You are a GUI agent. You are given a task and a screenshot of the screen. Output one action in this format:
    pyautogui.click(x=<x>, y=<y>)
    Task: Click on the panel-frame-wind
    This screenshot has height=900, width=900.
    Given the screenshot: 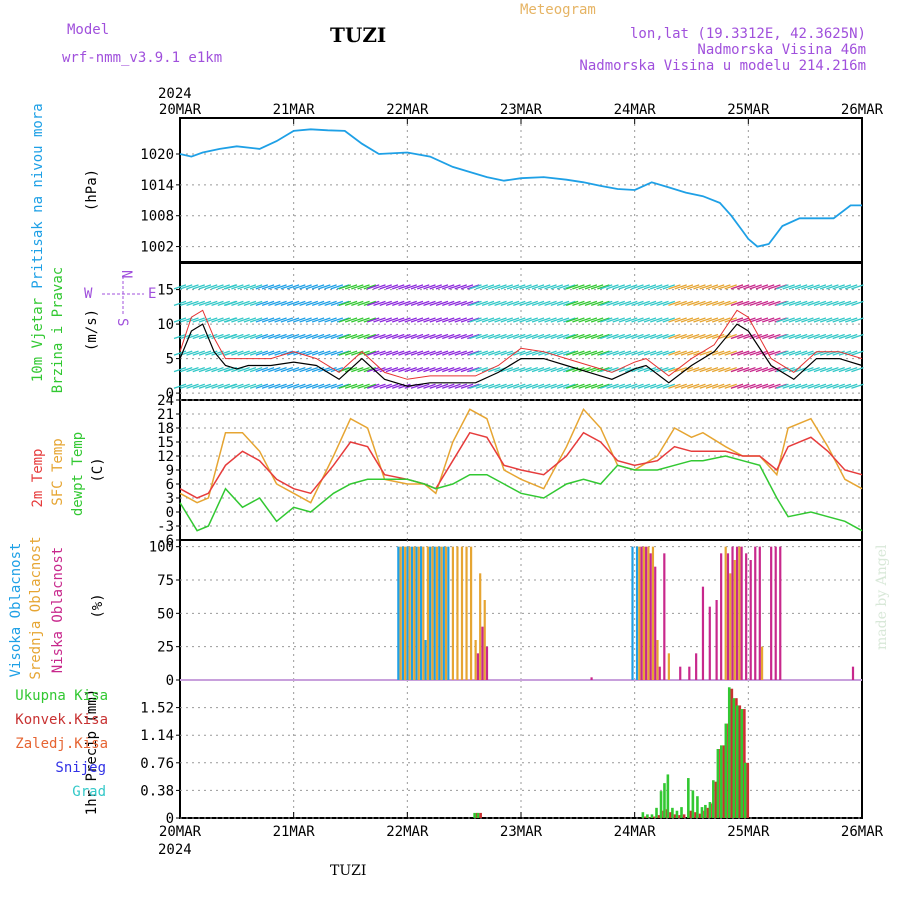 What is the action you would take?
    pyautogui.click(x=521, y=331)
    